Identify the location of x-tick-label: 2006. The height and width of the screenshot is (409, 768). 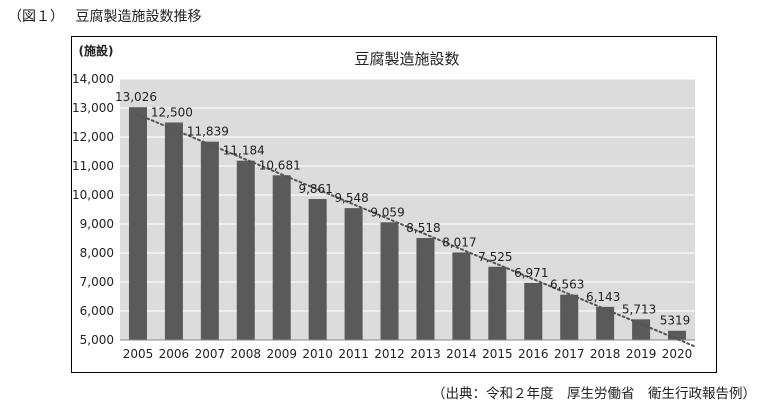
(174, 354).